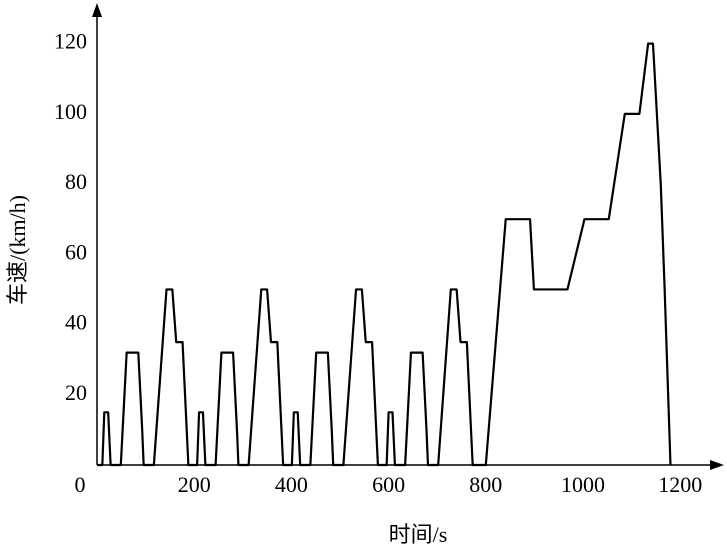  What do you see at coordinates (418, 534) in the screenshot?
I see `x-axis-label: 时间/s` at bounding box center [418, 534].